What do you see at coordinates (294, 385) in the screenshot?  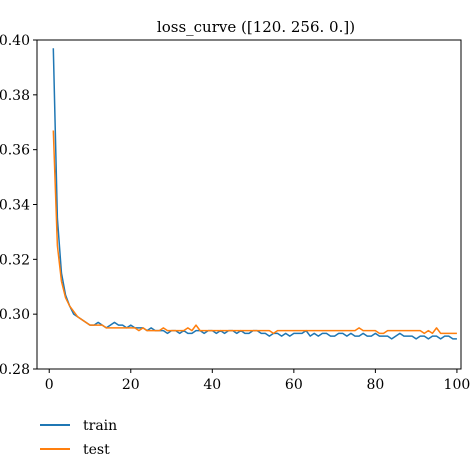 I see `x-tick-label: 60` at bounding box center [294, 385].